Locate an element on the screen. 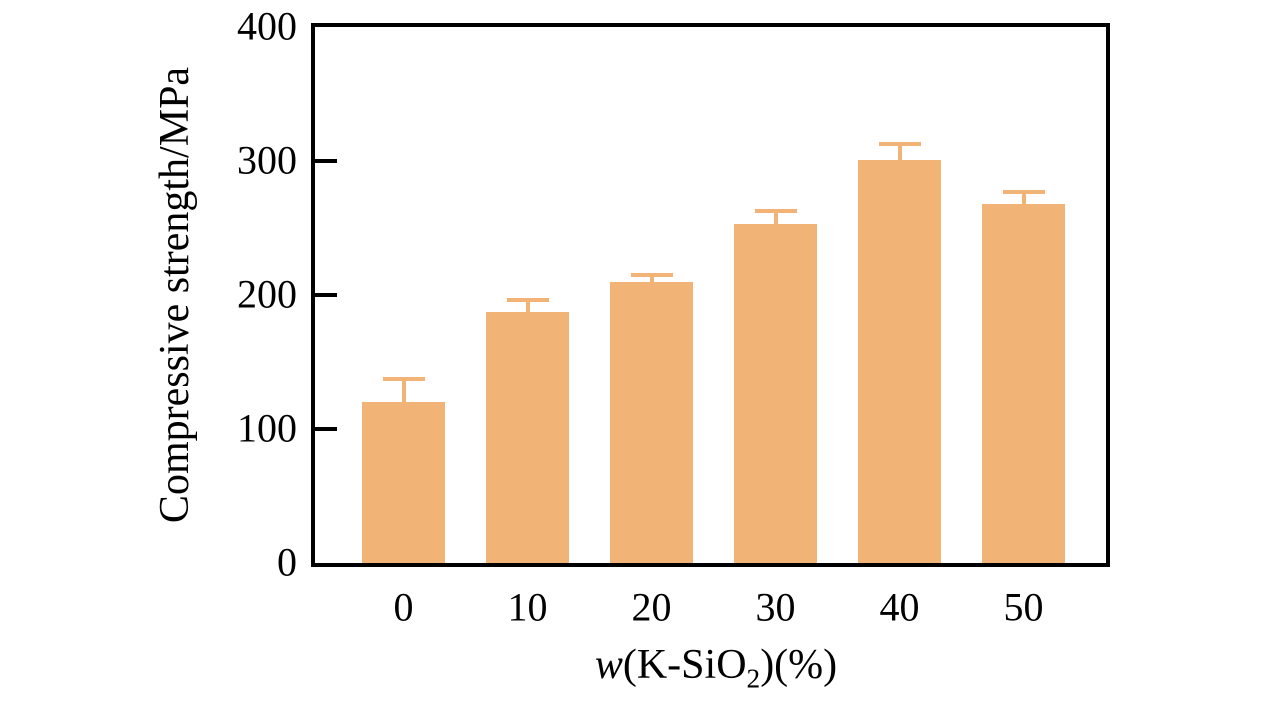  x-axis-title-subscript: 2 is located at coordinates (753, 678).